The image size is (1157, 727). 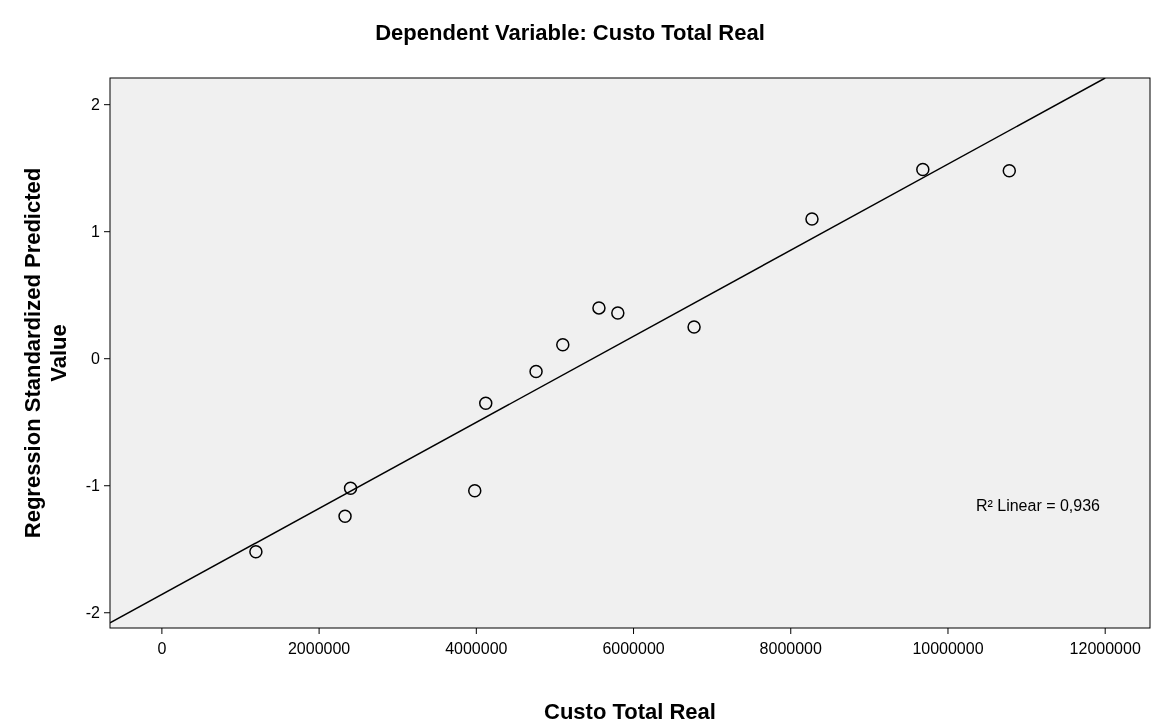 I want to click on y-tick-label: -2, so click(x=93, y=613).